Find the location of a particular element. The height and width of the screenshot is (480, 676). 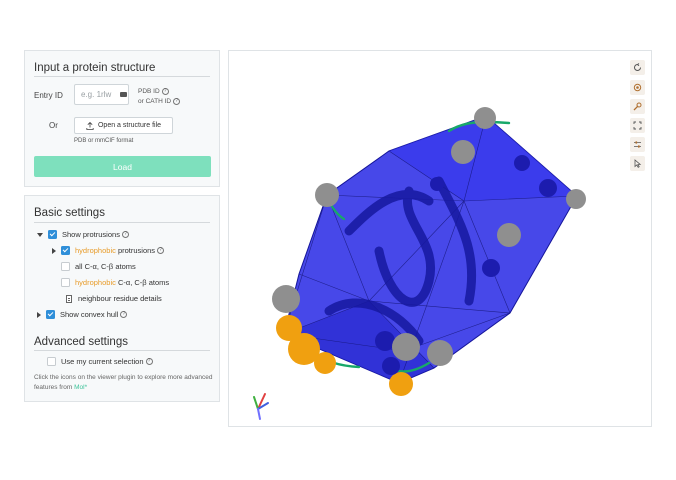

hydrophobic-protrusions-row: hydrophobic protrusions ? is located at coordinates (108, 250).